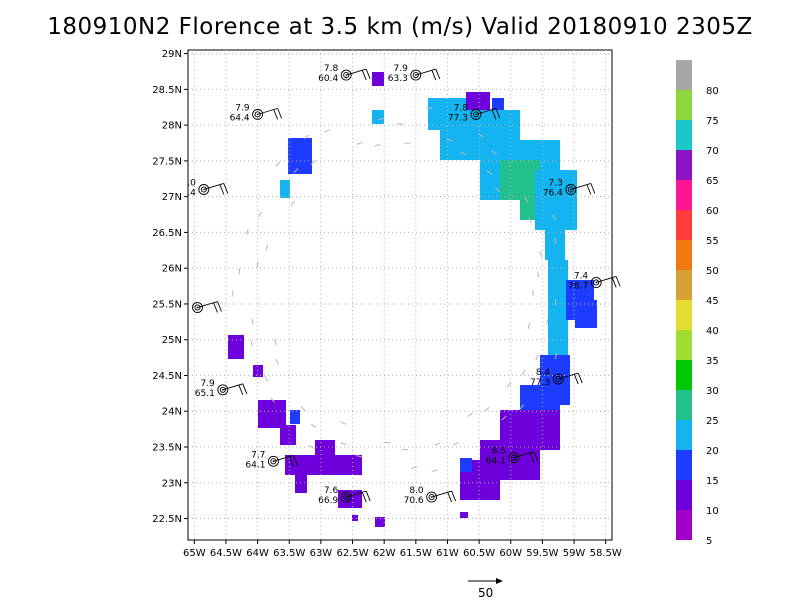 The image size is (800, 600). I want to click on station-value-top: 8.5, so click(499, 452).